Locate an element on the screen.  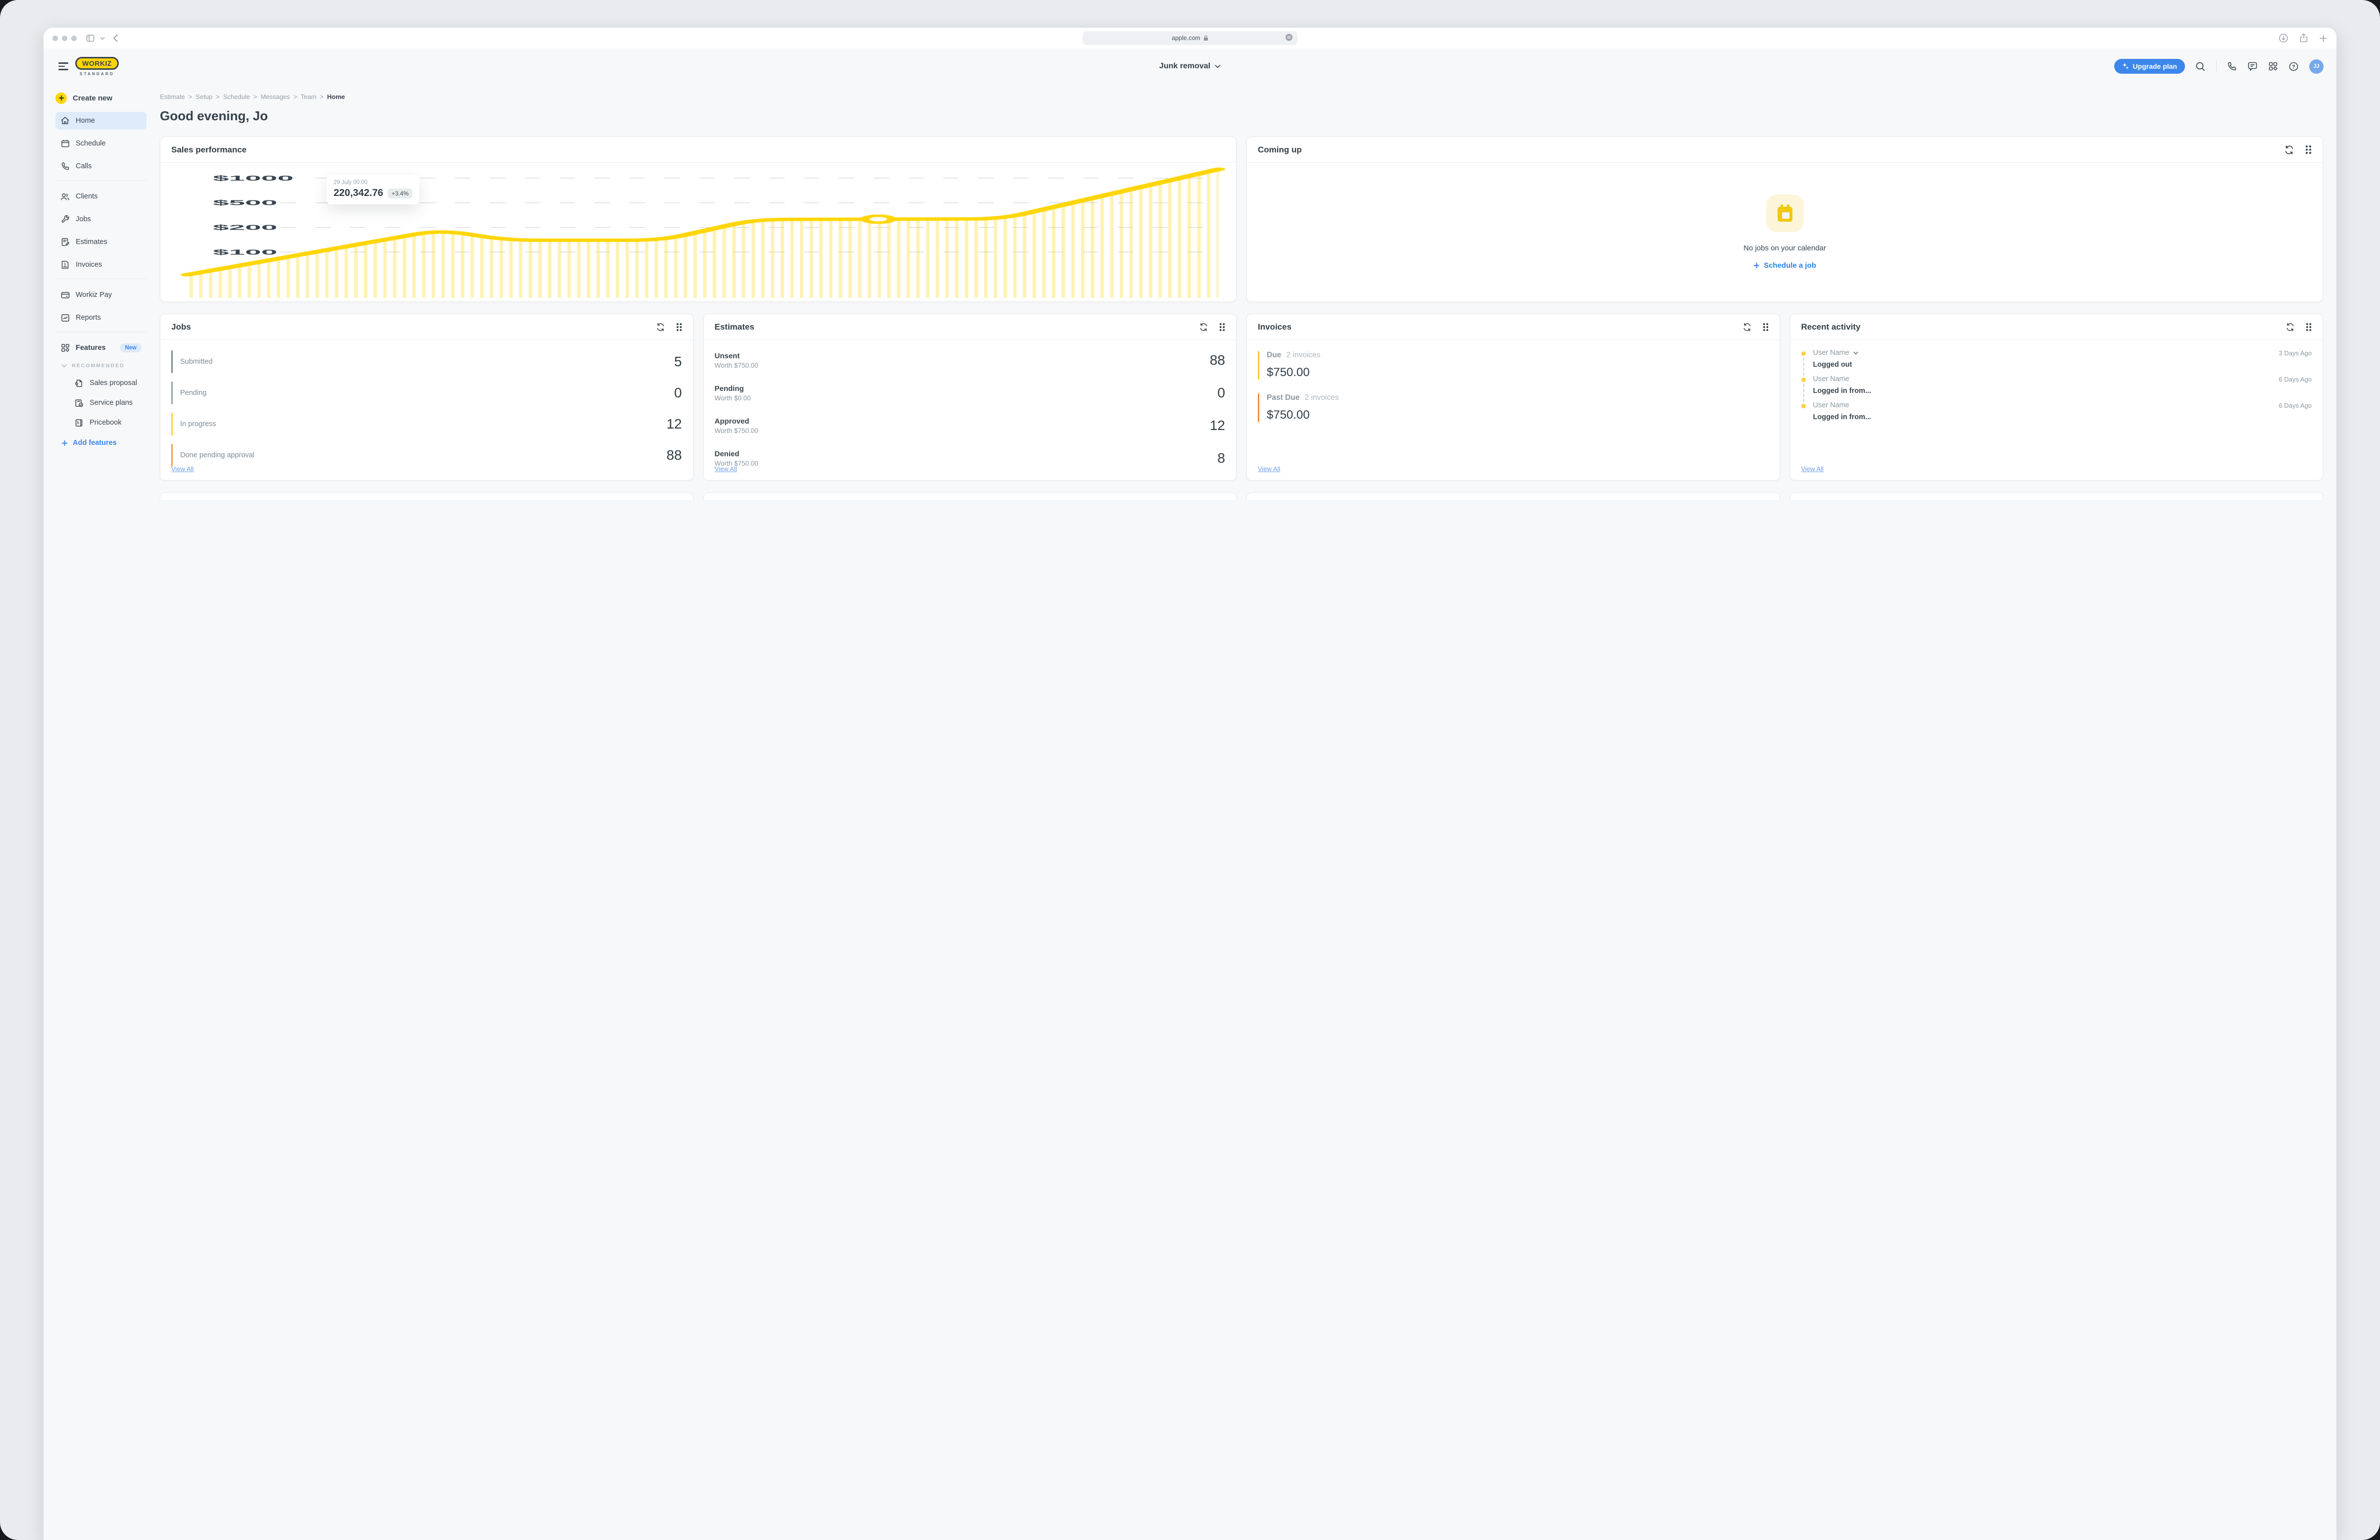
workspace-selector: Junk removal is located at coordinates (1190, 66).